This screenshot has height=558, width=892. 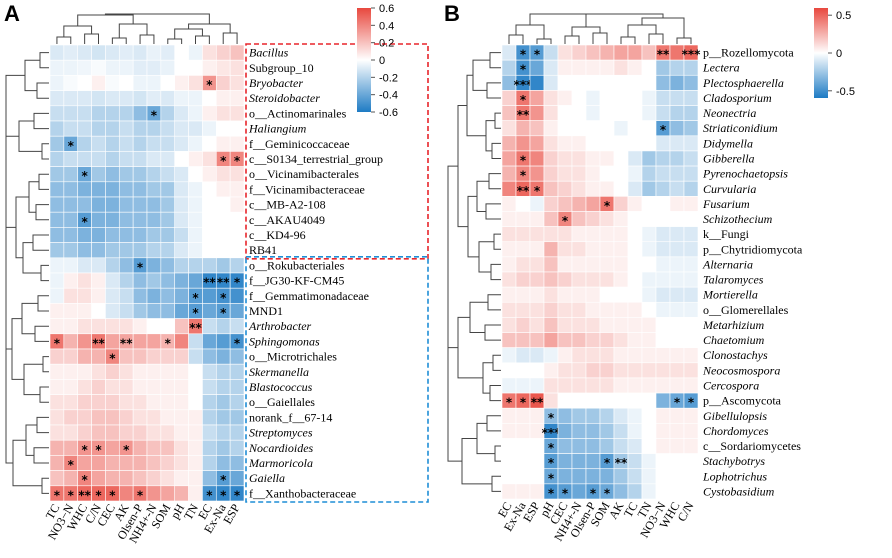 What do you see at coordinates (277, 235) in the screenshot?
I see `row-label: c__KD4-96` at bounding box center [277, 235].